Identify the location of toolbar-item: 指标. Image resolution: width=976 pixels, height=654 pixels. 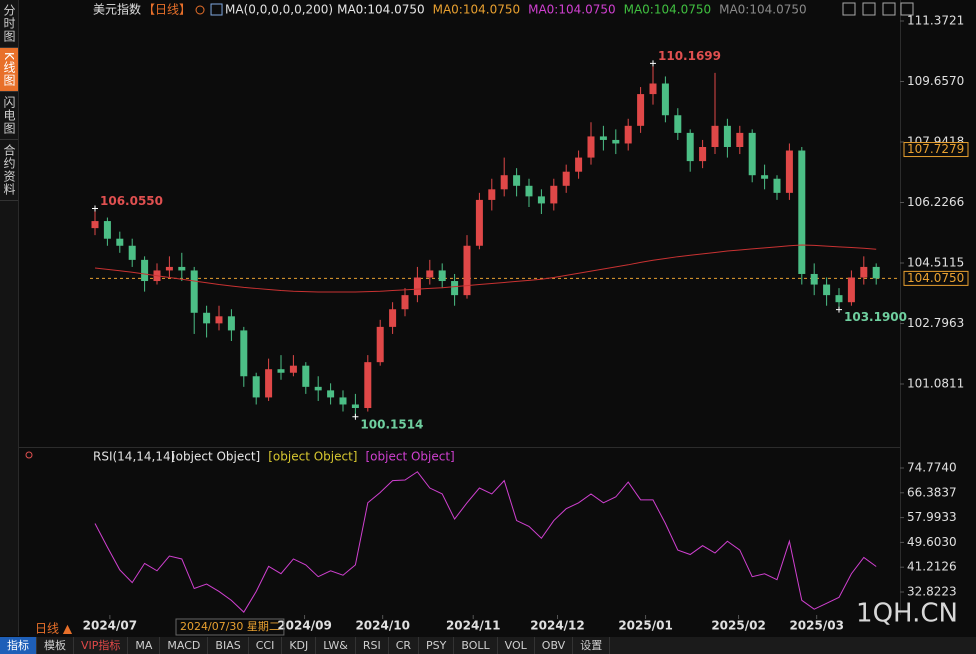
(18, 645).